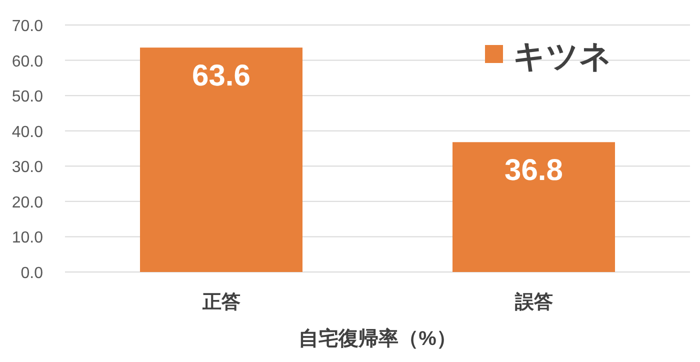 This screenshot has height=362, width=700. What do you see at coordinates (220, 302) in the screenshot?
I see `x-tick-label: 正答` at bounding box center [220, 302].